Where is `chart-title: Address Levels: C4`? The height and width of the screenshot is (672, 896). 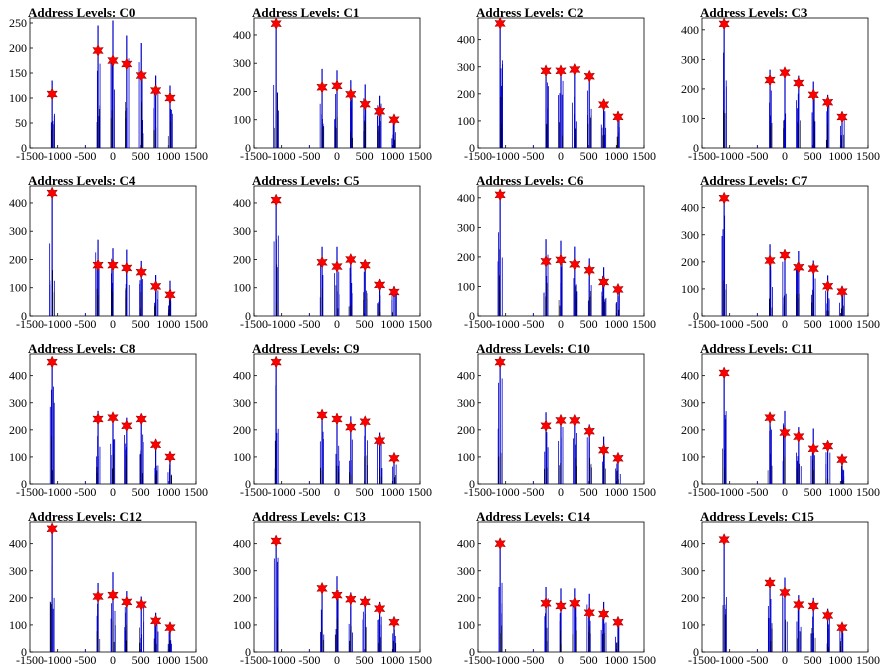
chart-title: Address Levels: C4 is located at coordinates (82, 180).